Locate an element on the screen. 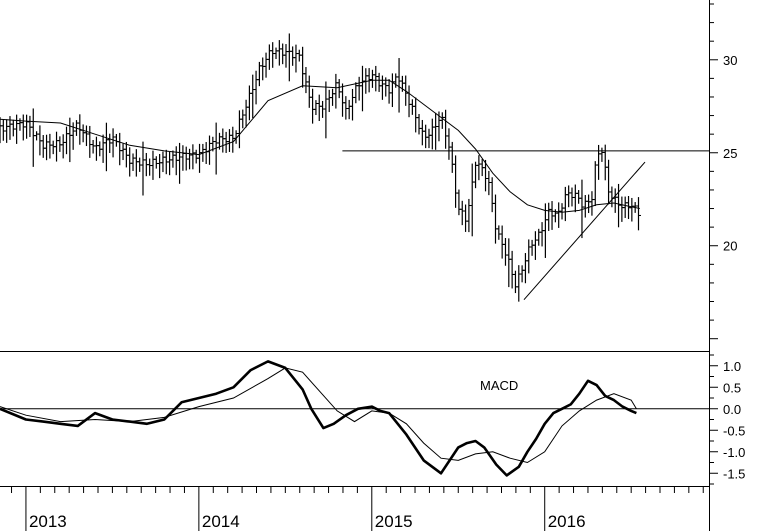 This screenshot has height=531, width=760. price-tick-label: 20 is located at coordinates (730, 246).